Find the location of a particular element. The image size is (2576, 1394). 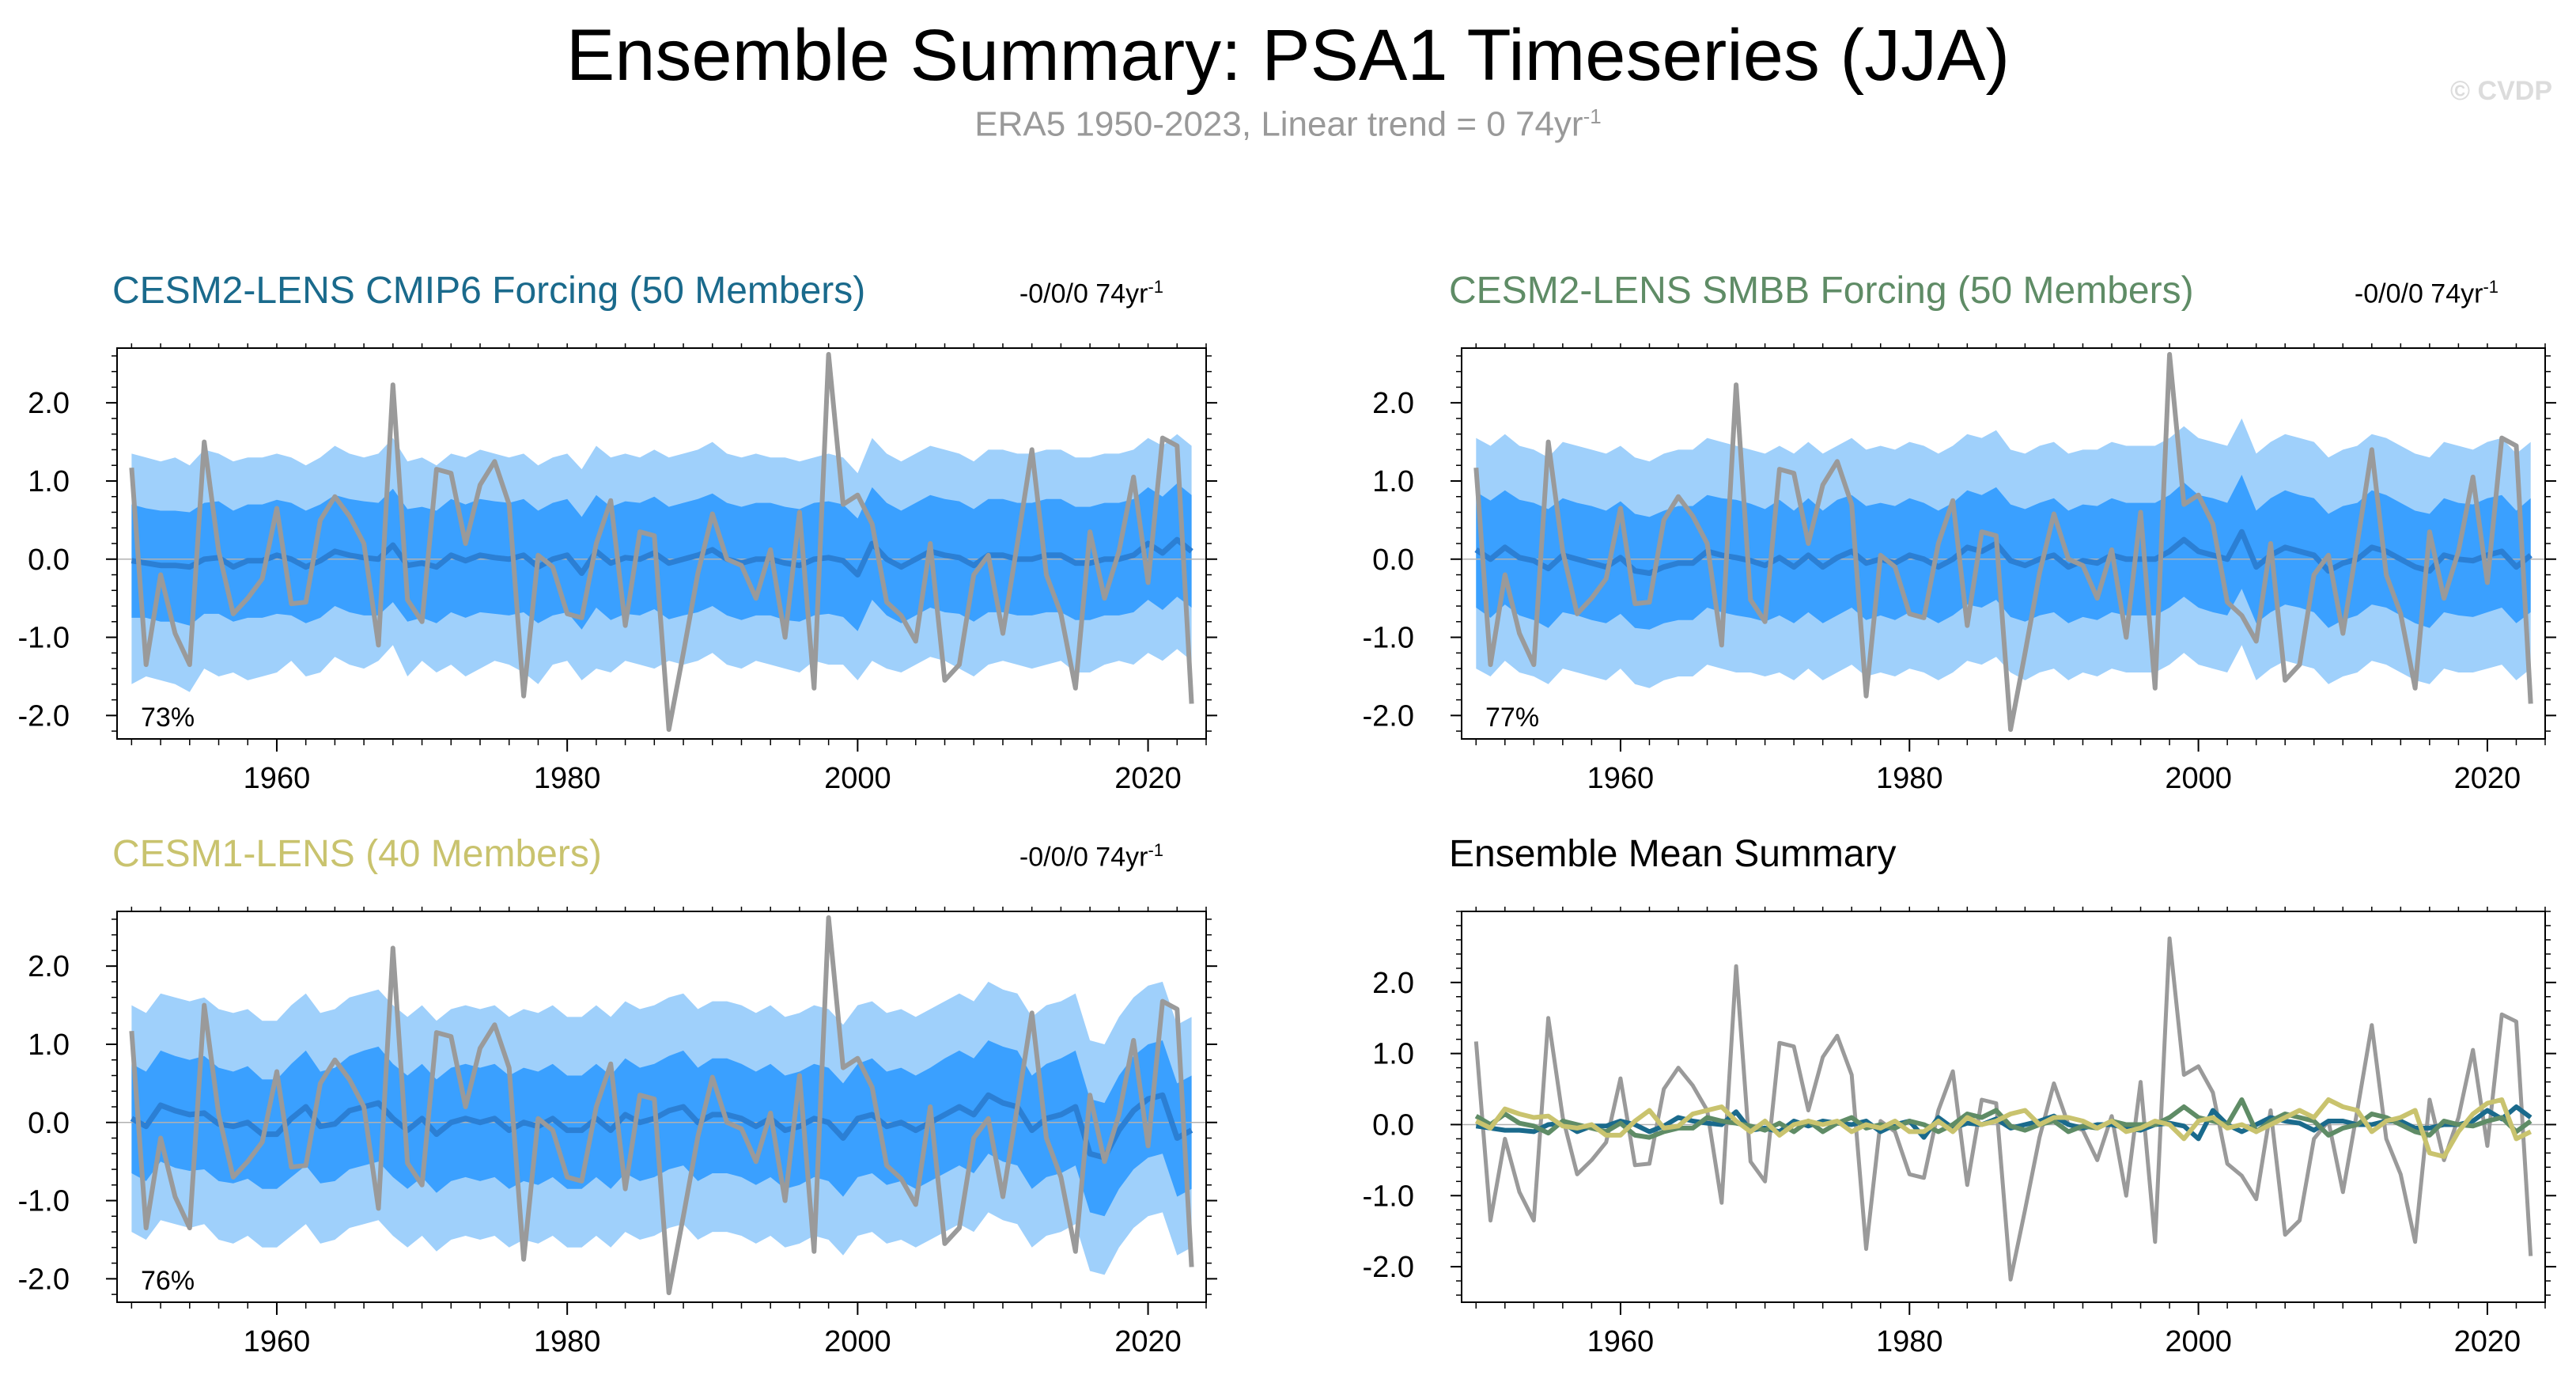

page-title: Ensemble Summary: PSA1 Timeseries (JJA) is located at coordinates (1288, 55).